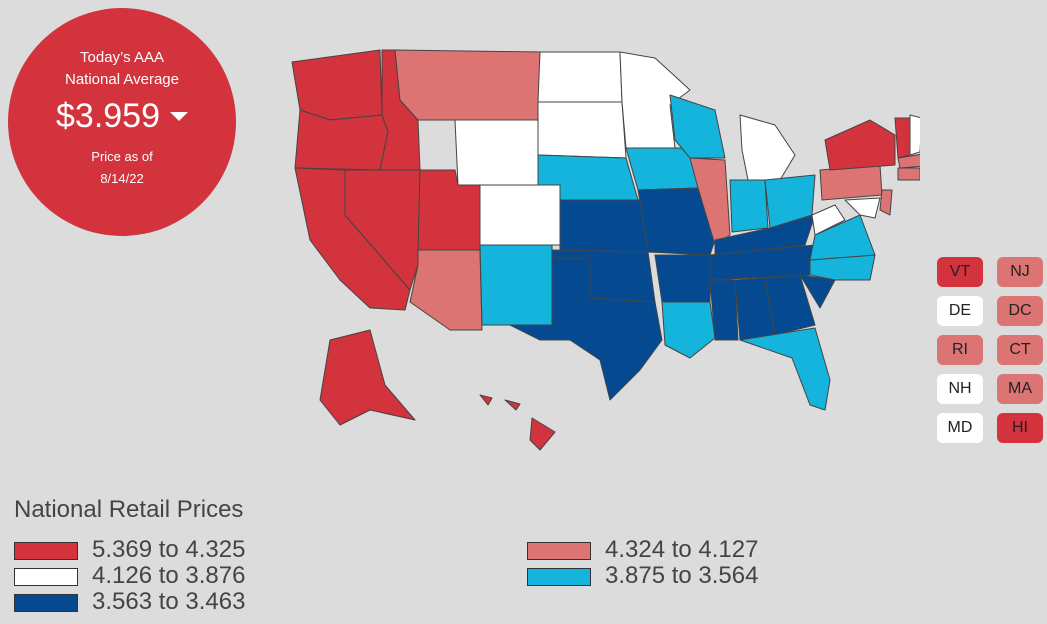  Describe the element at coordinates (122, 178) in the screenshot. I see `asof-date: 8/14/22` at that location.